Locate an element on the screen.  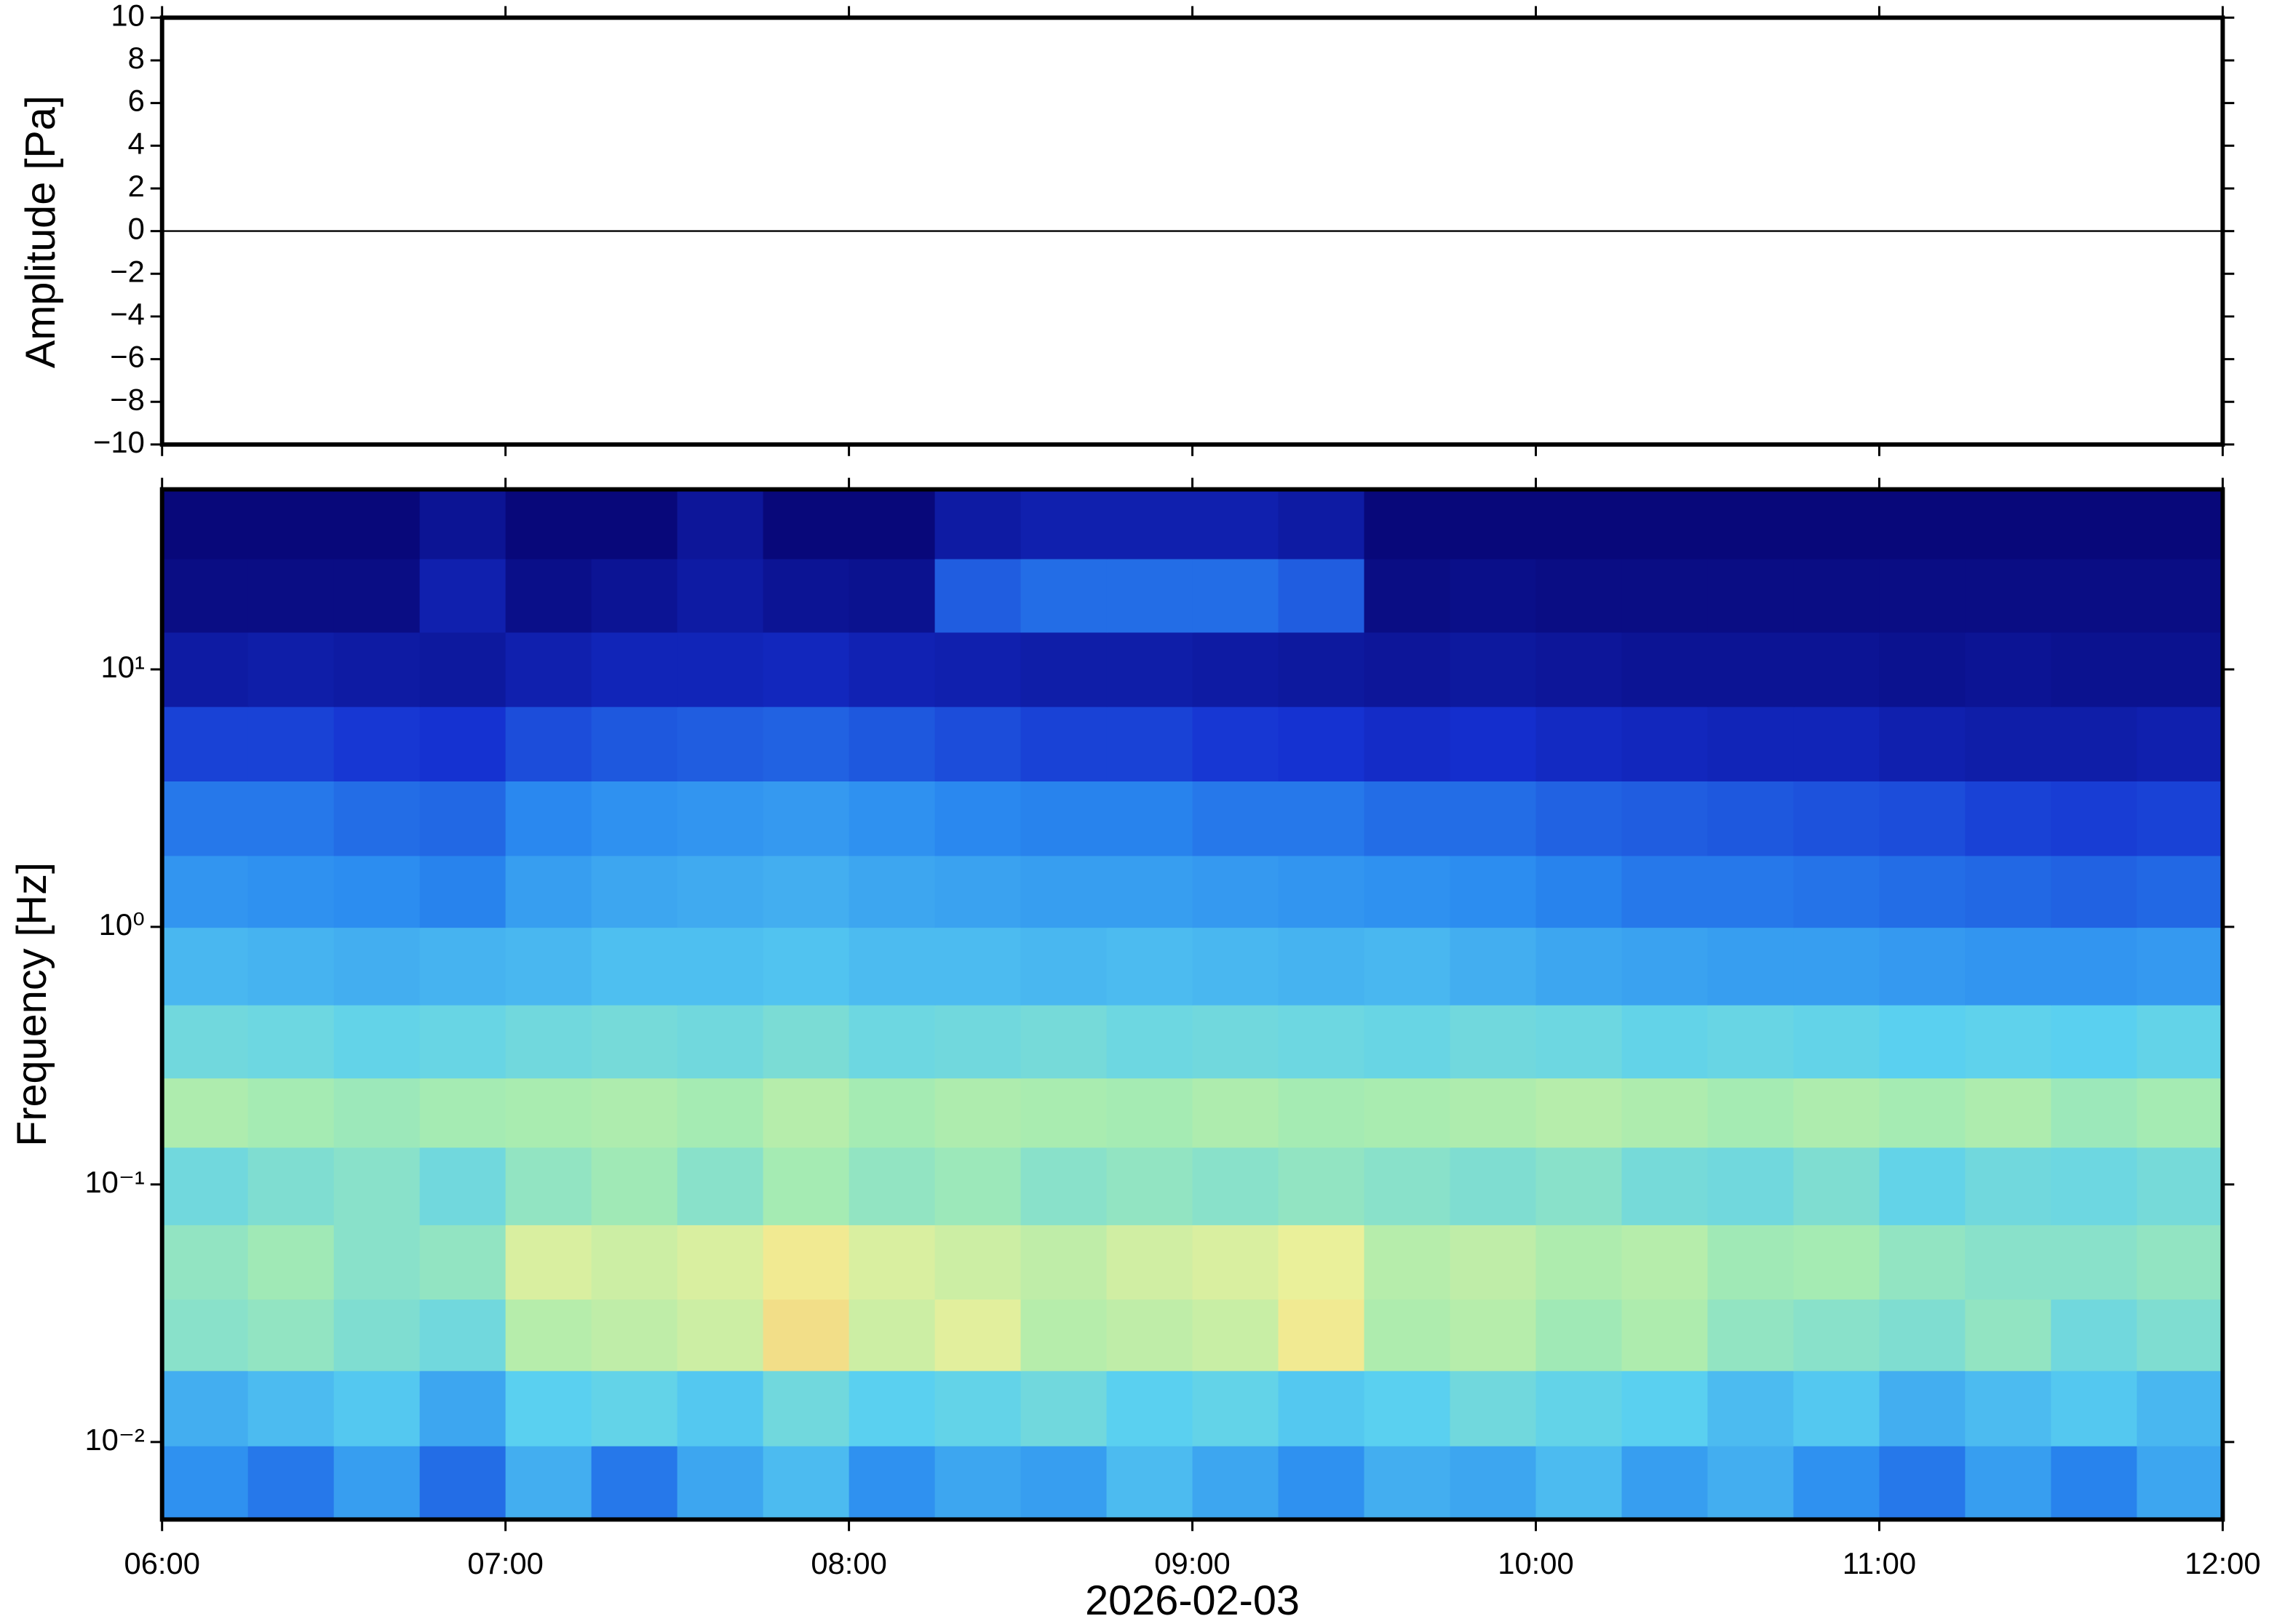
y-tick-label: 0 is located at coordinates (137, 229).